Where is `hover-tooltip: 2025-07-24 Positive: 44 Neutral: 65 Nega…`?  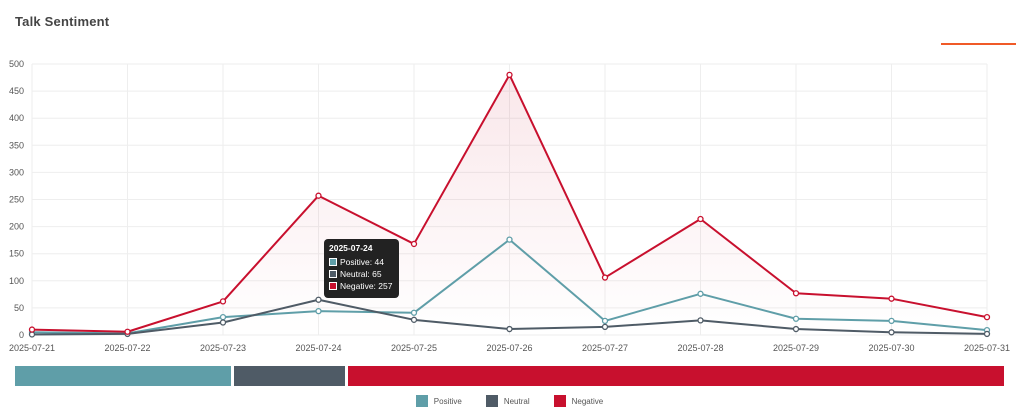 hover-tooltip: 2025-07-24 Positive: 44 Neutral: 65 Nega… is located at coordinates (361, 268).